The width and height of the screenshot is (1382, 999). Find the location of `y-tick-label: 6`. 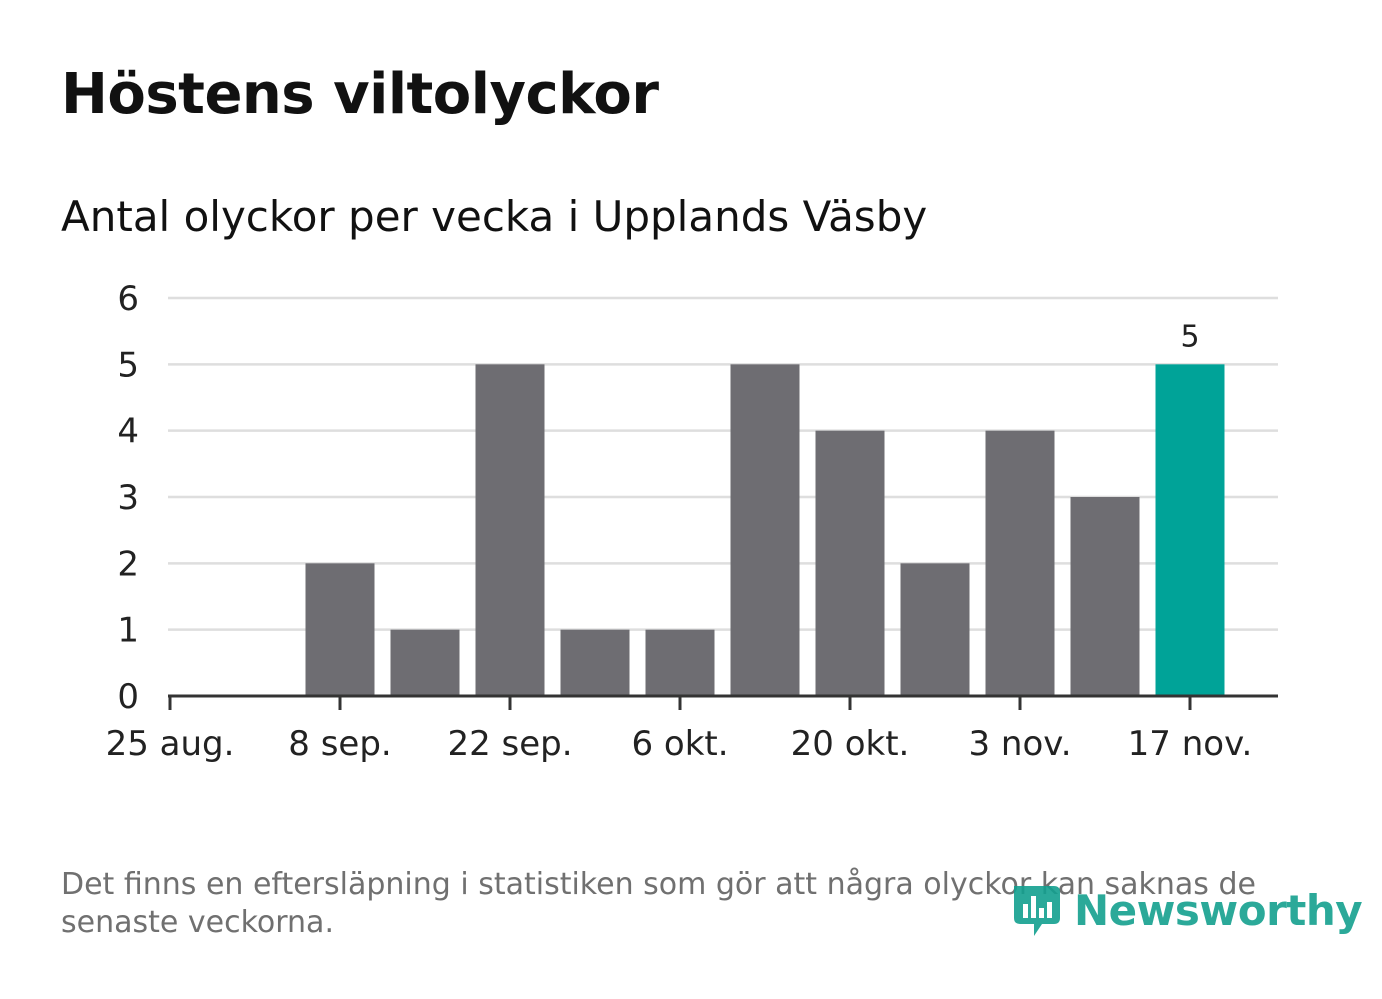

y-tick-label: 6 is located at coordinates (128, 299).